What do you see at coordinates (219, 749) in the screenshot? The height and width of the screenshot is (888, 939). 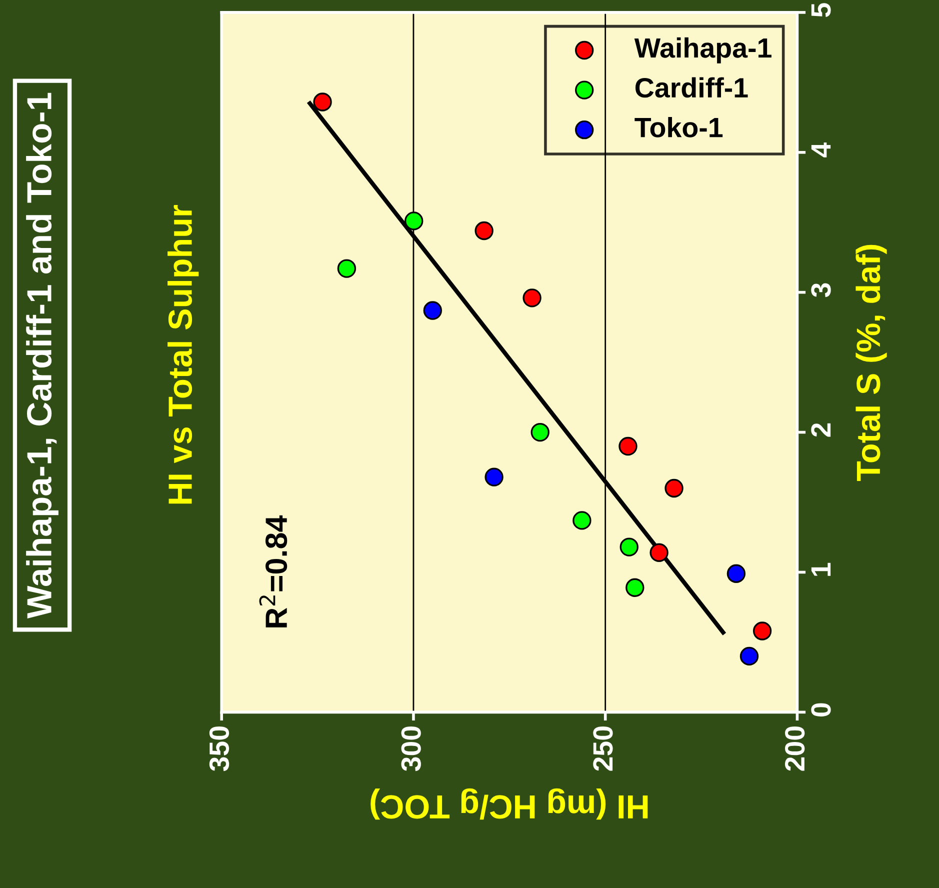 I see `x-tick-label: 350` at bounding box center [219, 749].